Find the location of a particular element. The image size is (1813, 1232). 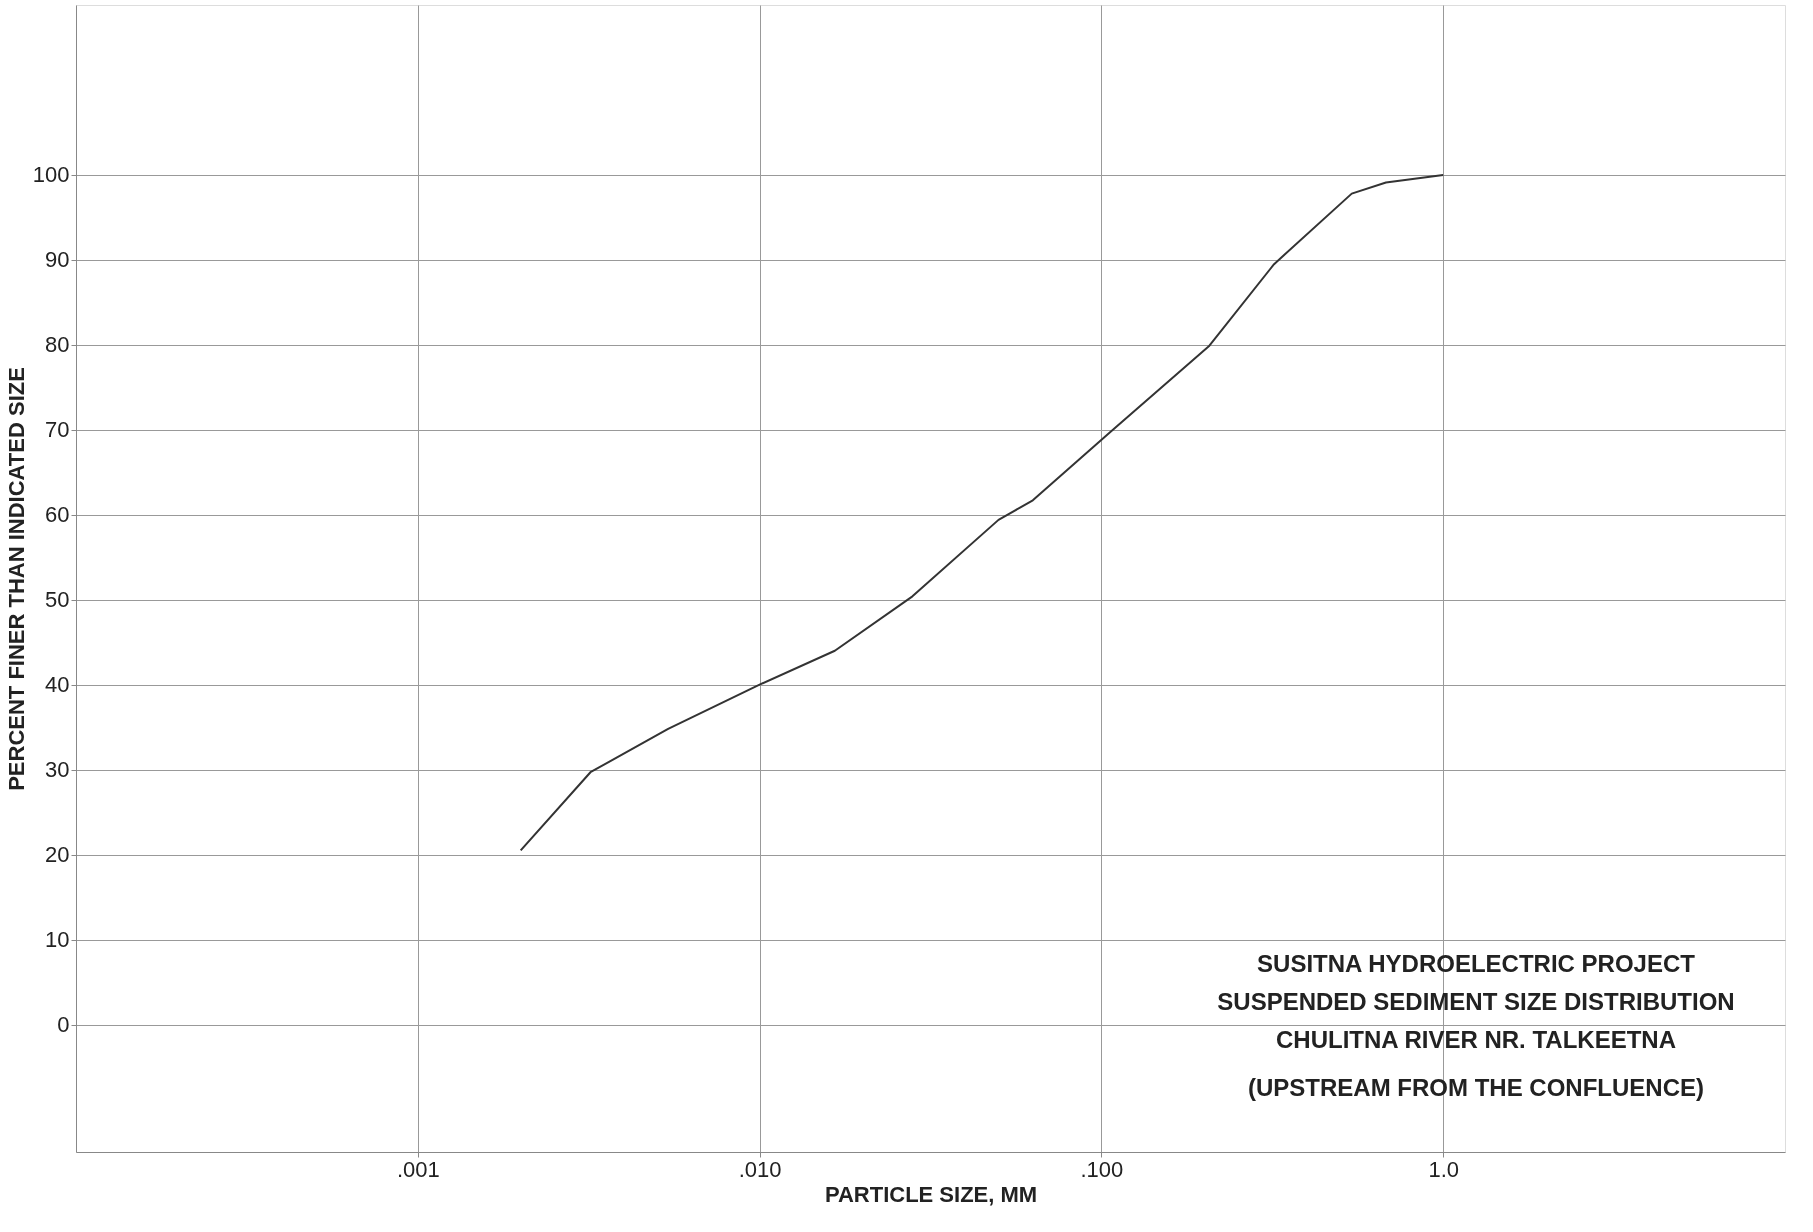

y-tick-label: 60 is located at coordinates (57, 515).